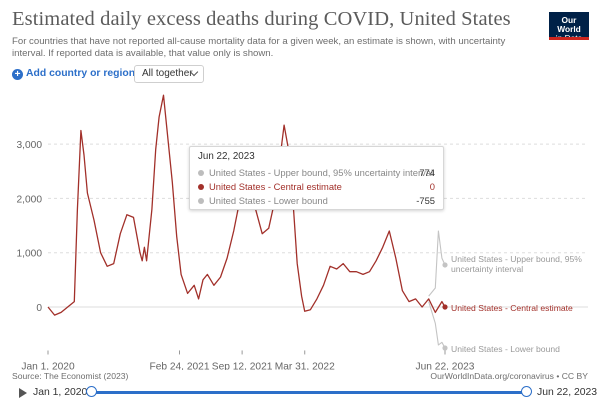  I want to click on tooltip-value-central: 0, so click(432, 186).